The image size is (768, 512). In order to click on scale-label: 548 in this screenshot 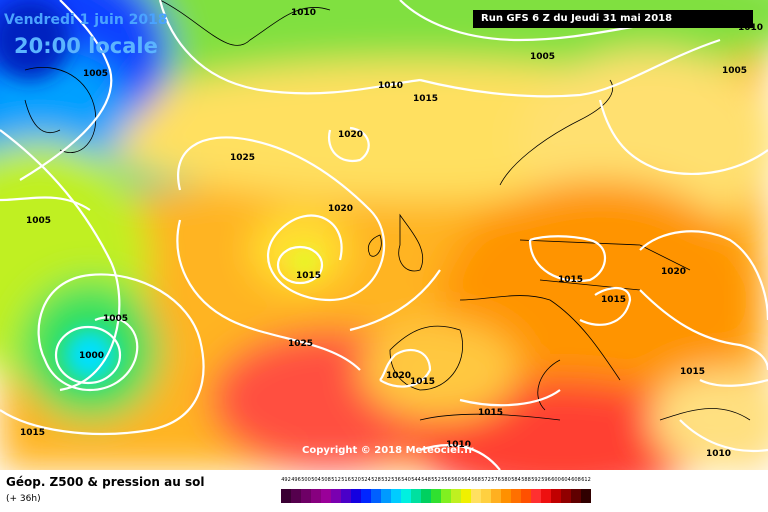, I will do `click(426, 480)`.